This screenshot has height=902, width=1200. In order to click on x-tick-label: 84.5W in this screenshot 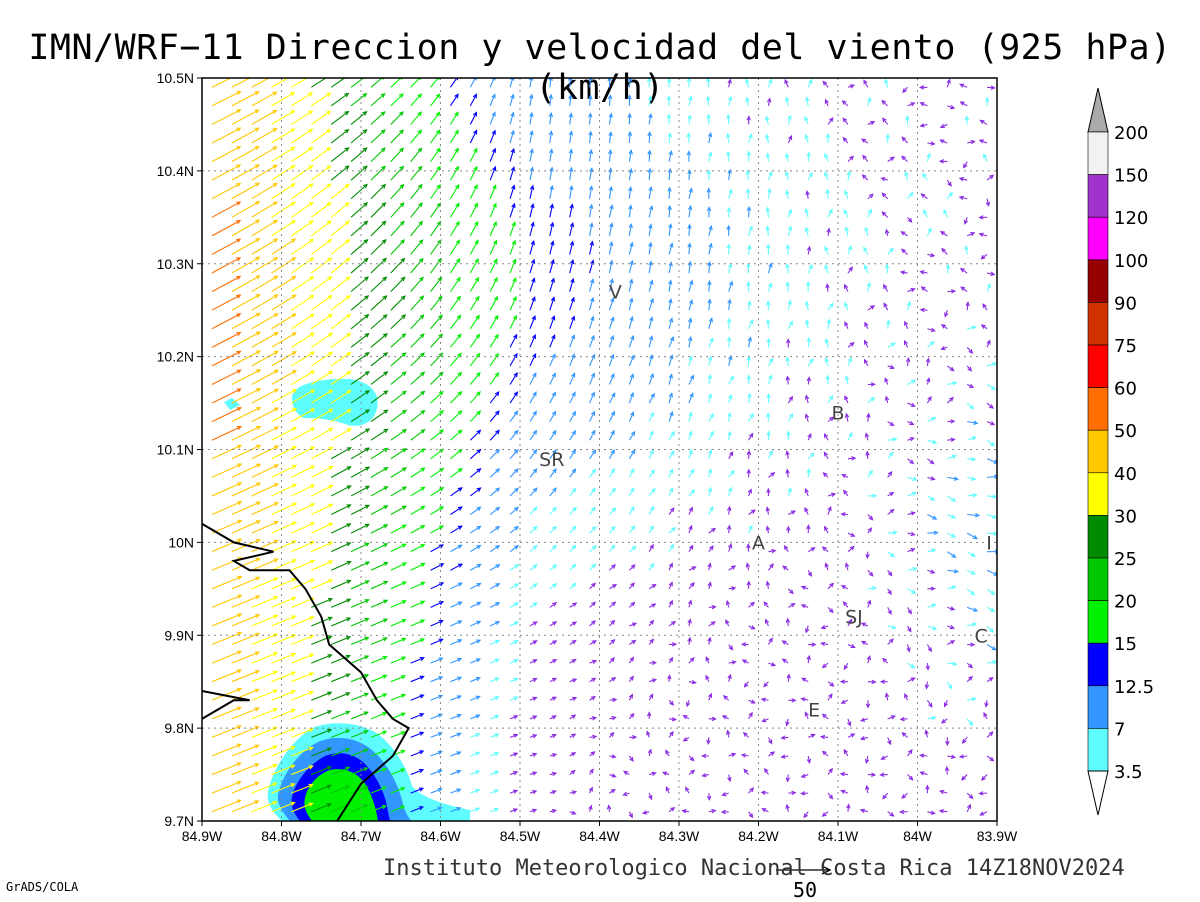, I will do `click(520, 836)`.